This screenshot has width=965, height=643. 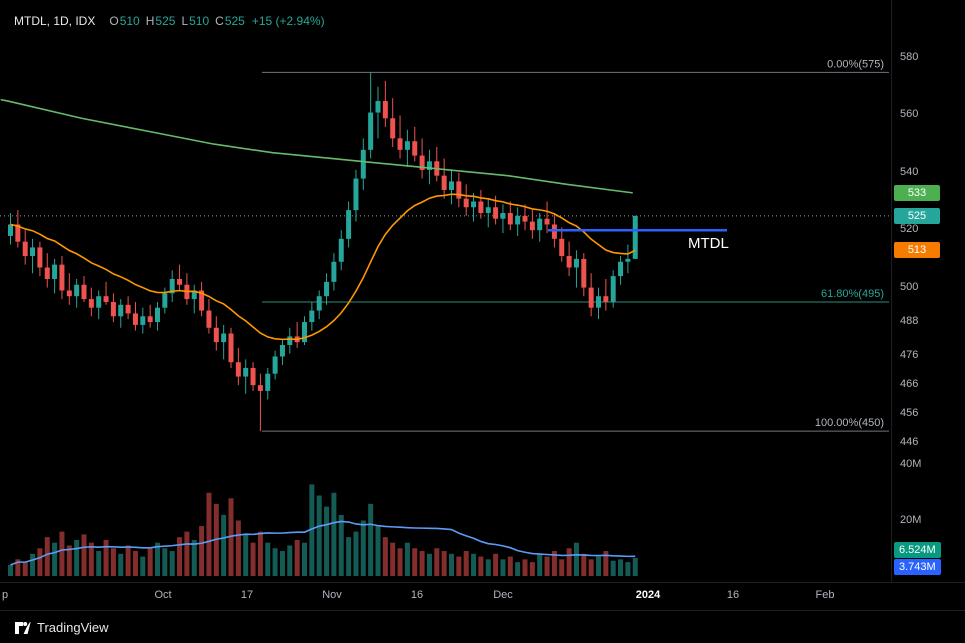 I want to click on tradingview-logo-icon, so click(x=22, y=627).